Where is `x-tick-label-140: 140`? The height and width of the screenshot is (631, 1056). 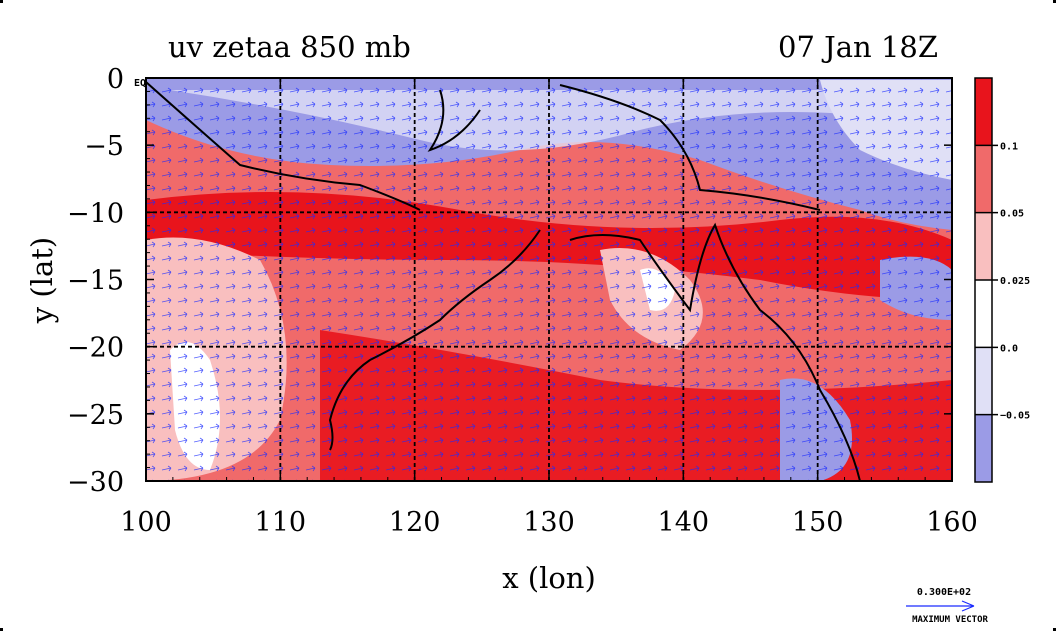
x-tick-label-140: 140 is located at coordinates (684, 522).